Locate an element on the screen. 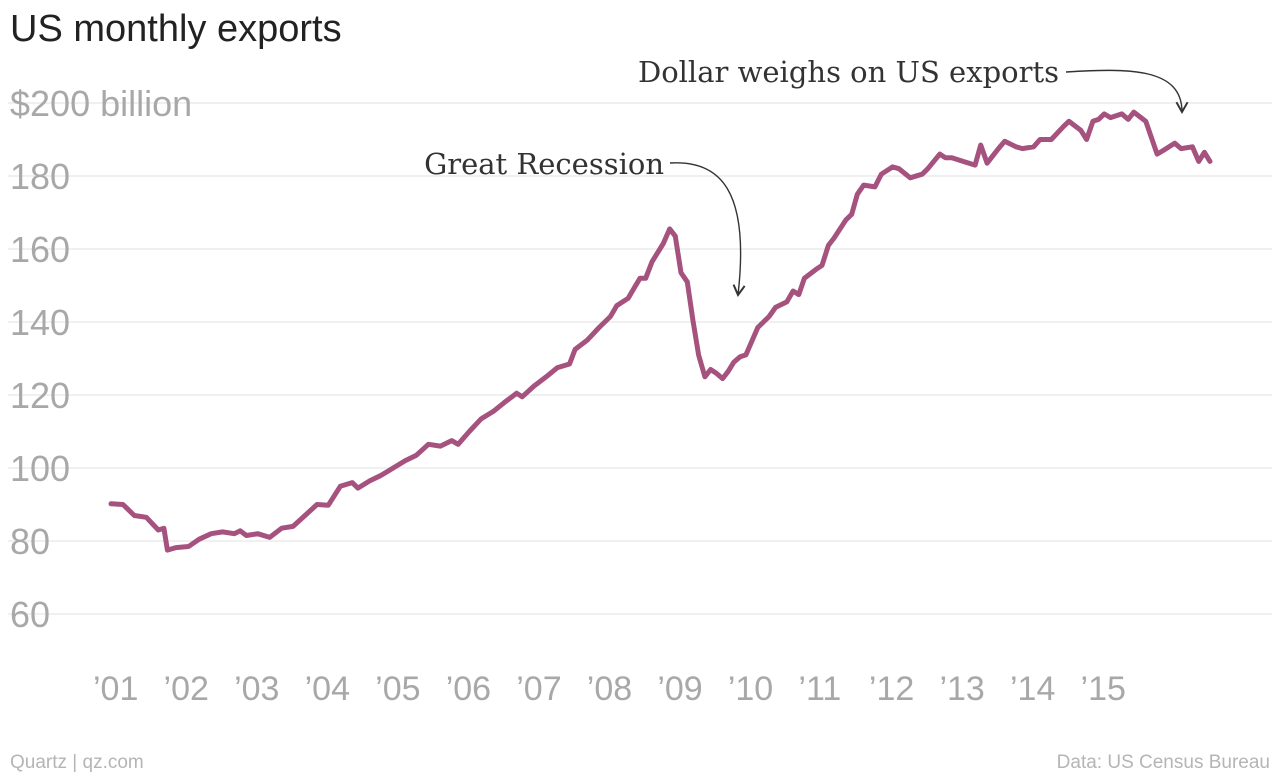  y-tick-label-200: $200 billion is located at coordinates (101, 103).